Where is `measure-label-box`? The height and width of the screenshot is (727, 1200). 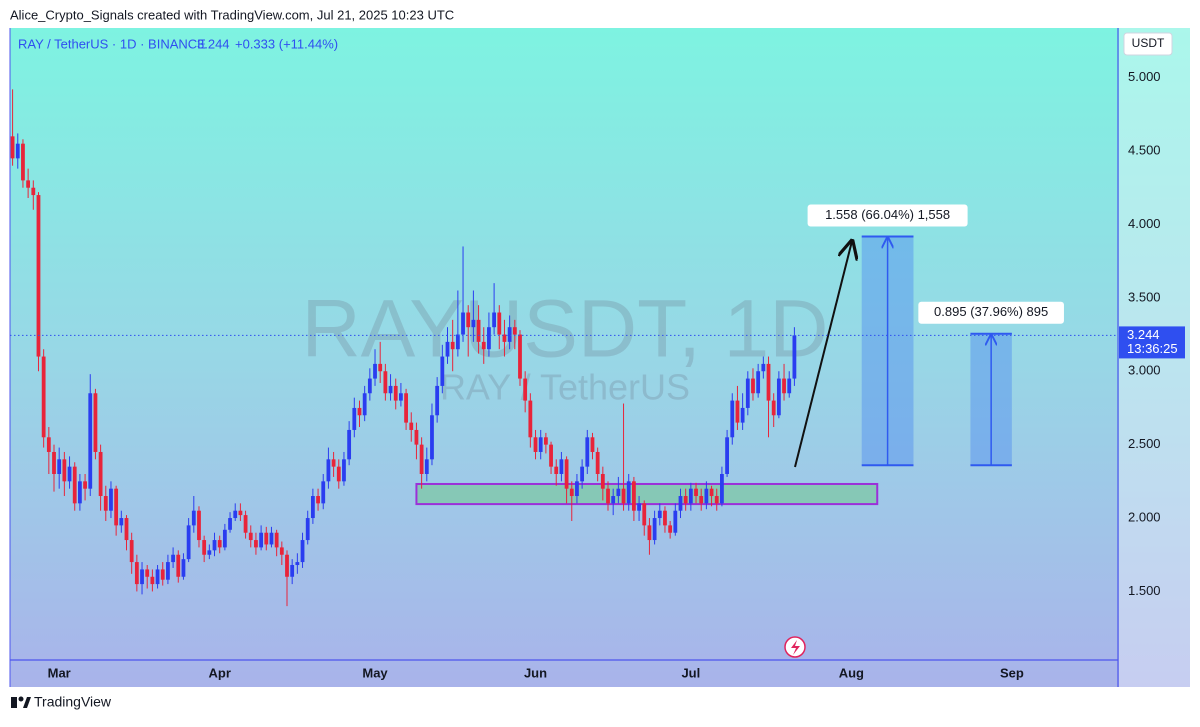 measure-label-box is located at coordinates (887, 215).